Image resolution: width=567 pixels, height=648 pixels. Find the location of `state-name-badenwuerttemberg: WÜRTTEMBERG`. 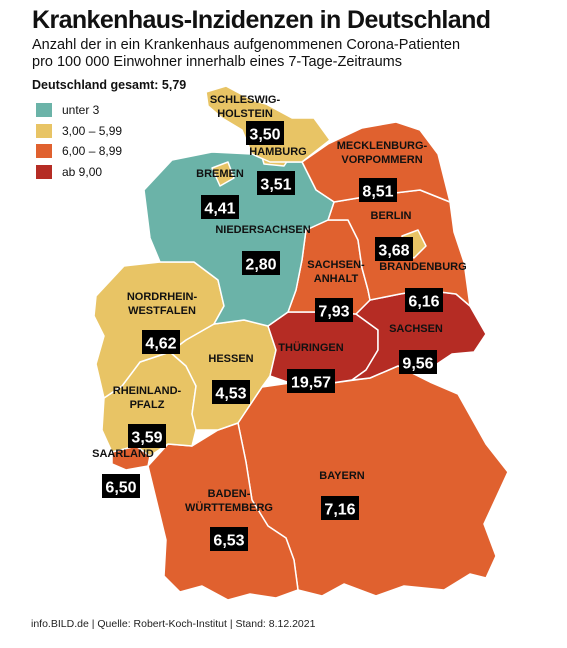

state-name-badenwuerttemberg: WÜRTTEMBERG is located at coordinates (229, 507).